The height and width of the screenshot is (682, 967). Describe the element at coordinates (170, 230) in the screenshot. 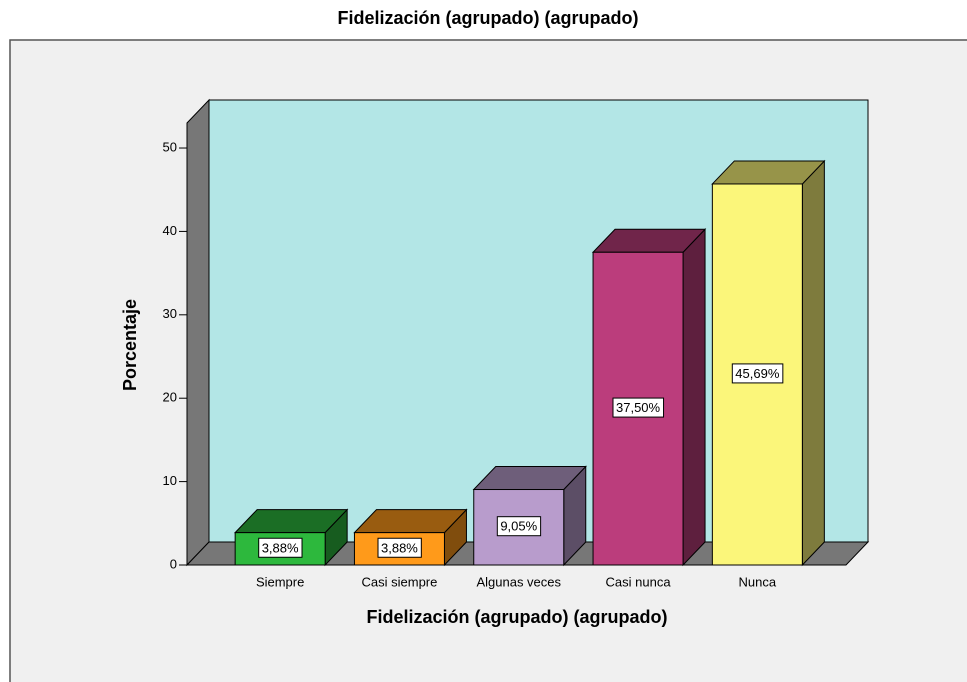

I see `y-tick-label: 40` at that location.